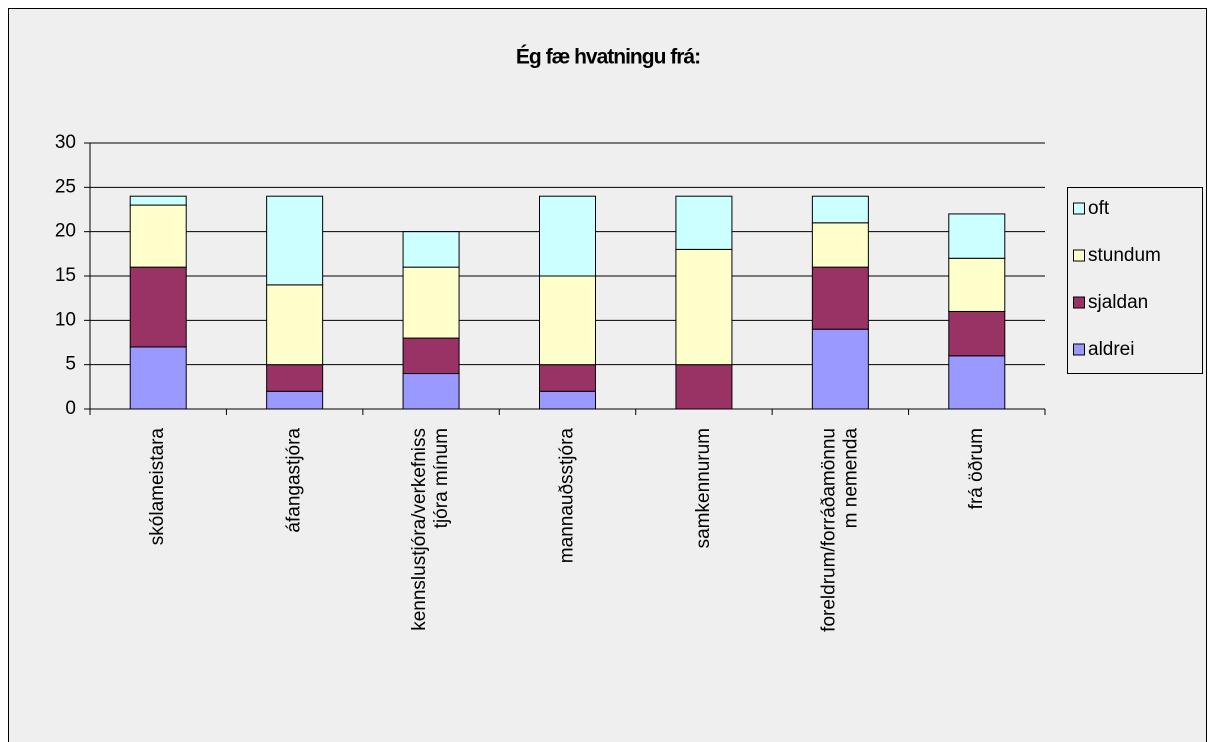  Describe the element at coordinates (567, 496) in the screenshot. I see `x-tick-label: mannauðsstjóra` at that location.